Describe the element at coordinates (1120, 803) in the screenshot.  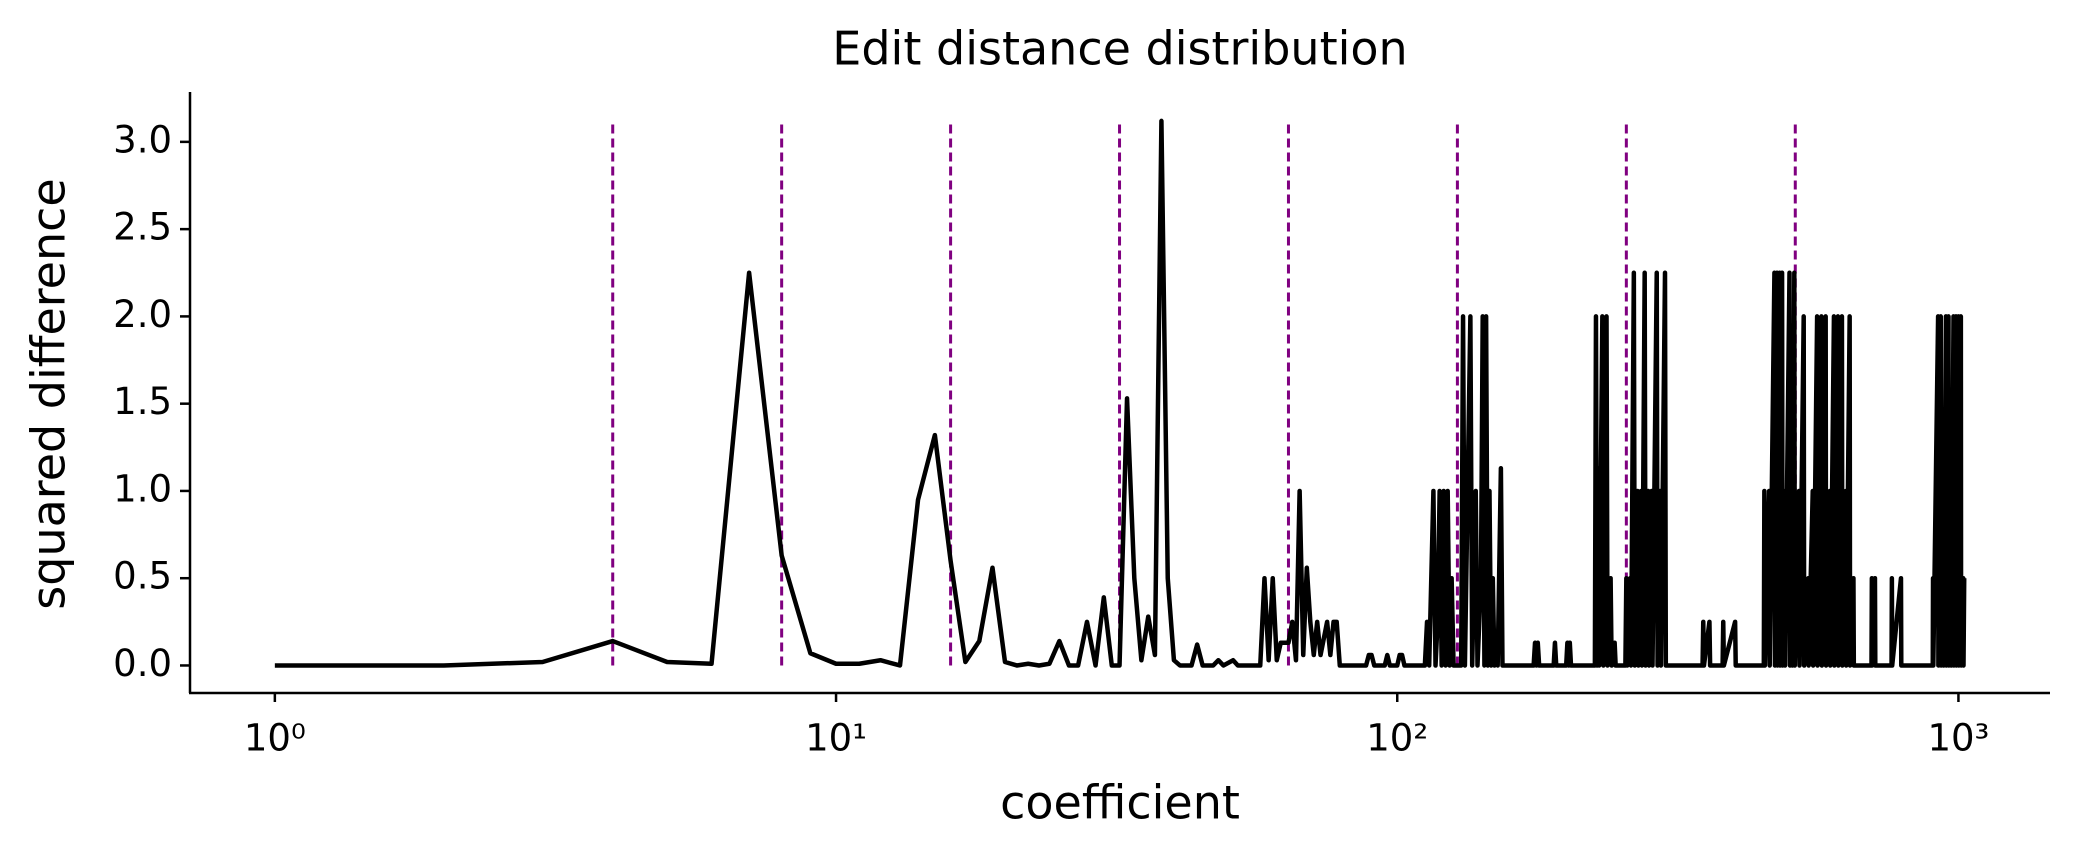
I see `x-axis-label: coefficient` at that location.